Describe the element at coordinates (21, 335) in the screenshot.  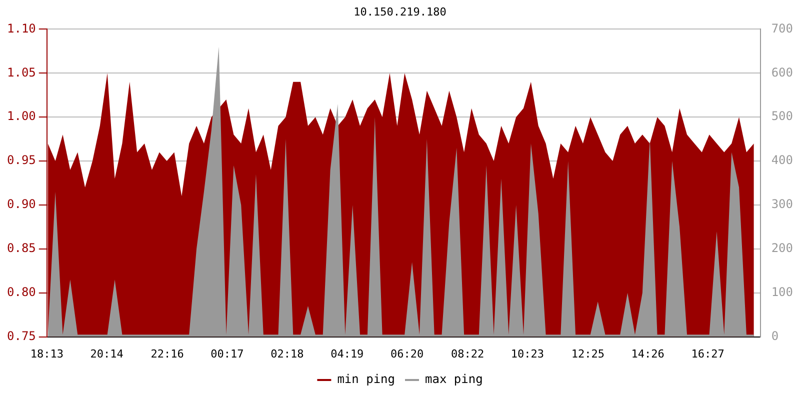
I see `y-tick-label: 0.75` at that location.